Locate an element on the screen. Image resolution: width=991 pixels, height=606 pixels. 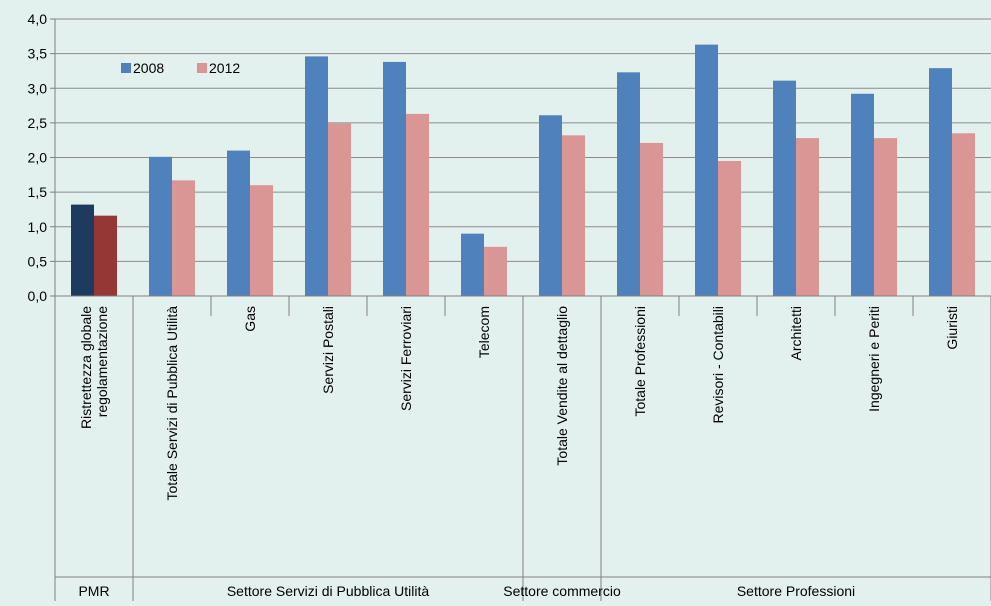
y-tick-label: 2,0 is located at coordinates (38, 158).